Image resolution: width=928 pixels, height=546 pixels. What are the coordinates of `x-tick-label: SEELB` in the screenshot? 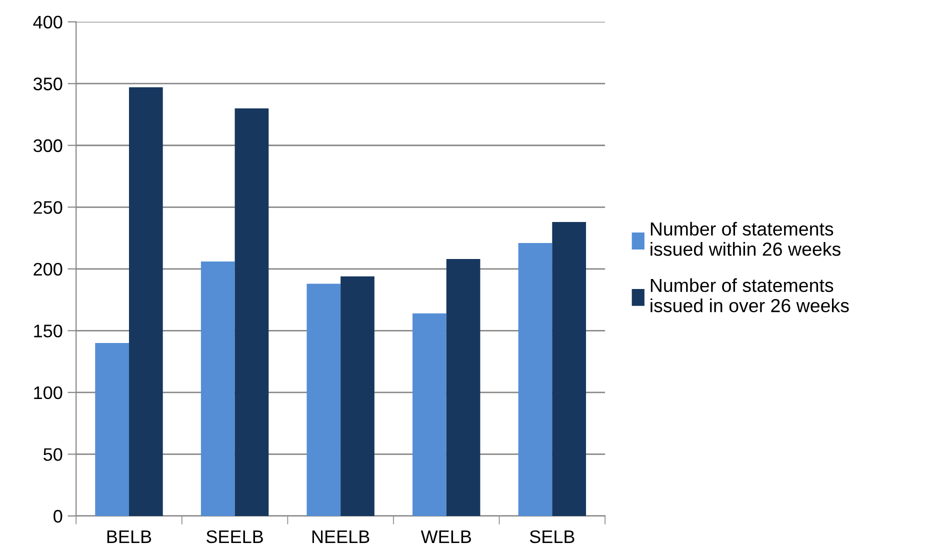 It's located at (234, 537).